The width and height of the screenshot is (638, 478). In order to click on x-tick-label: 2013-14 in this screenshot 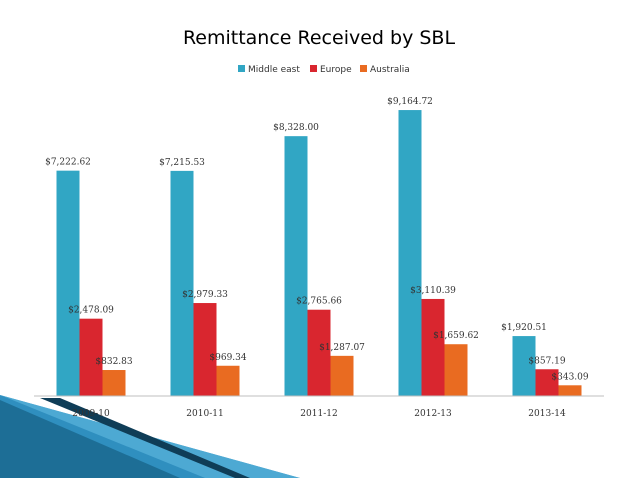, I will do `click(547, 414)`.